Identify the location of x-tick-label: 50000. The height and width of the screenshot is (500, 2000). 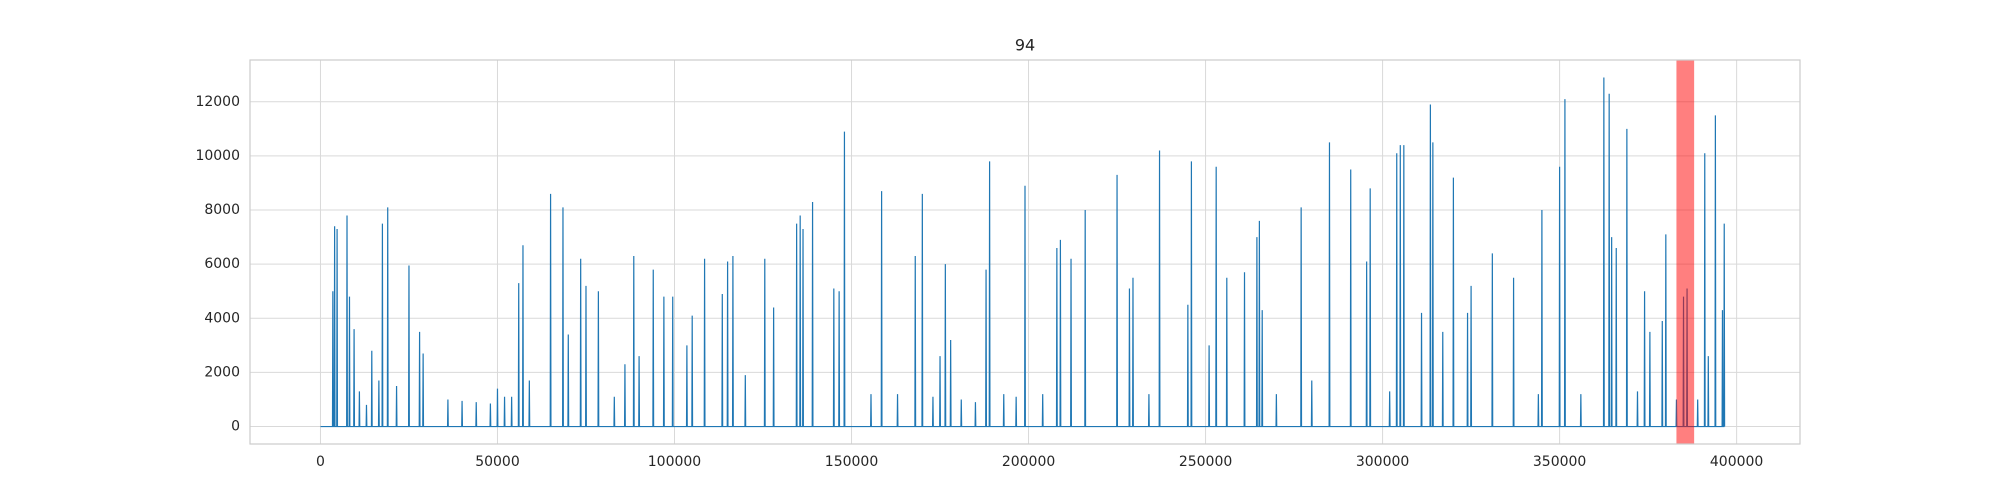
(497, 462).